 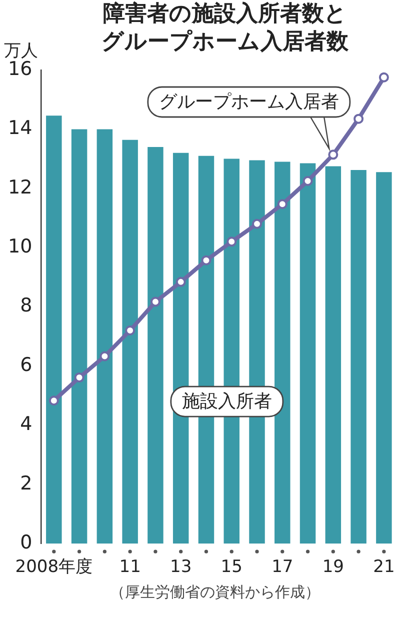 I want to click on x-tick-label: 17, so click(x=283, y=567).